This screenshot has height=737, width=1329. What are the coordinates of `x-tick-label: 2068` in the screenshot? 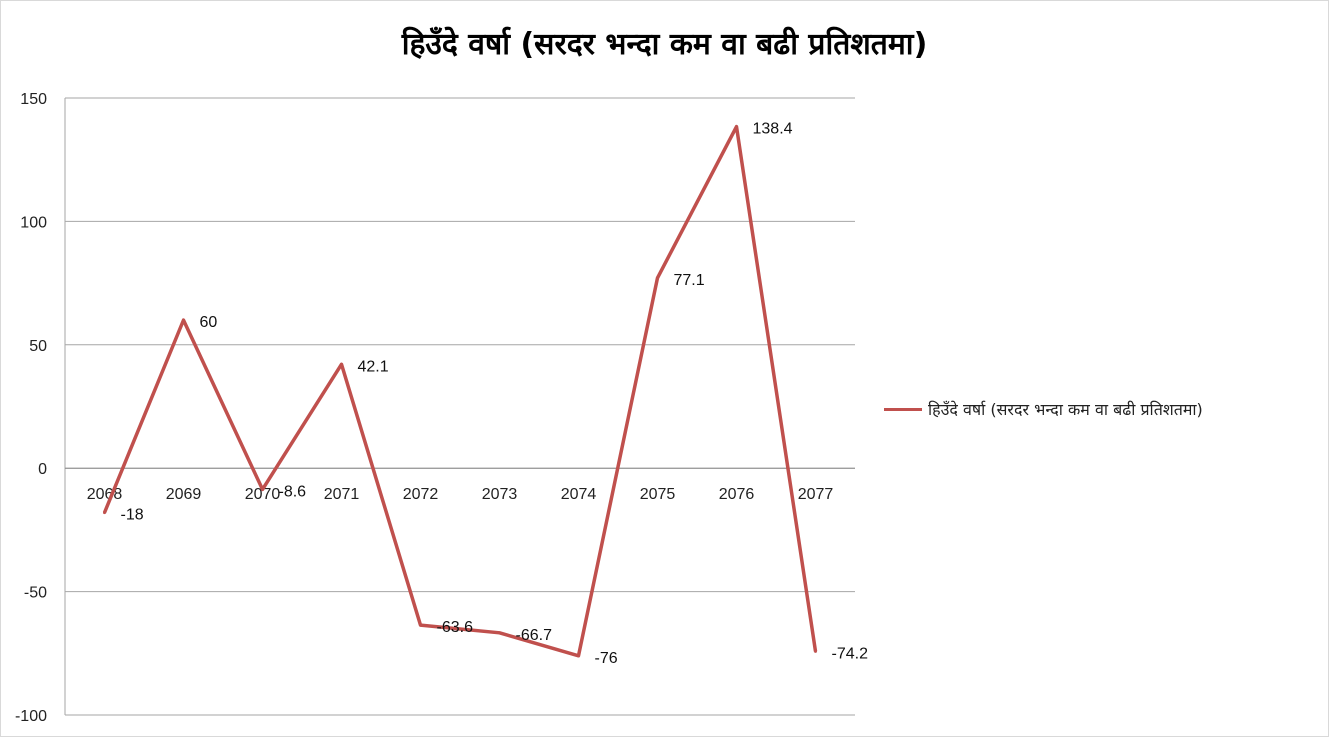 It's located at (105, 494).